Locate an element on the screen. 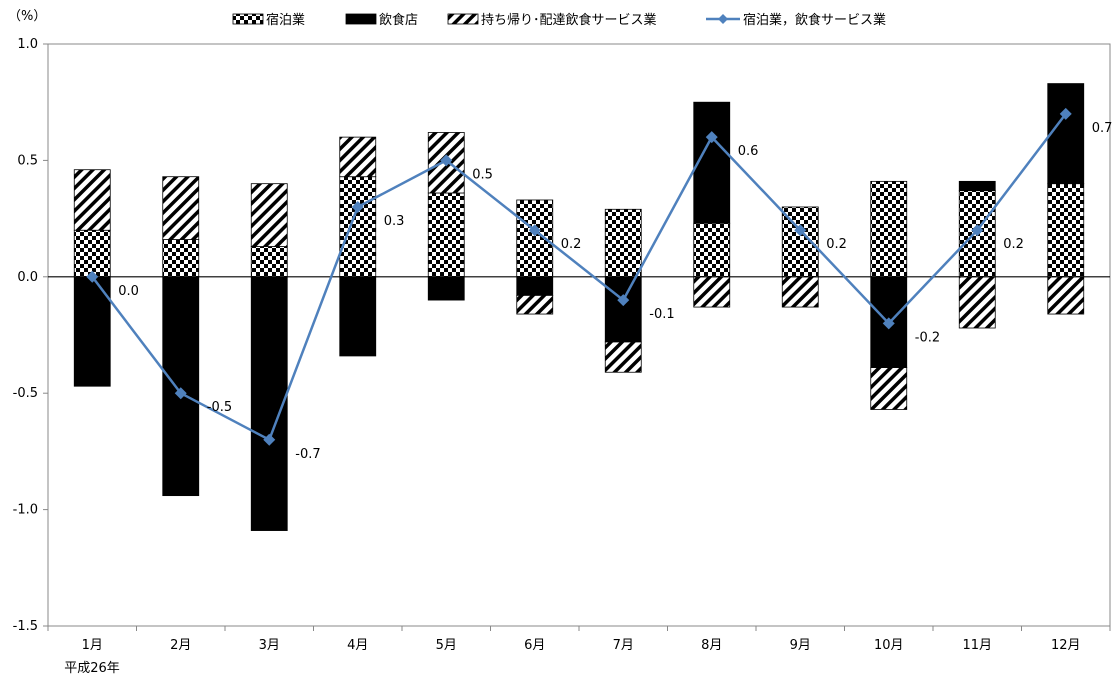 The height and width of the screenshot is (680, 1116). data-label: -0.1 is located at coordinates (661, 314).